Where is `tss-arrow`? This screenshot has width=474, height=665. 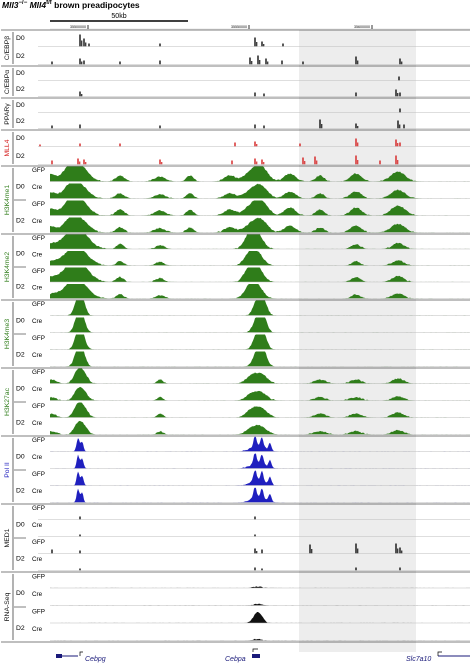 tss-arrow is located at coordinates (81, 653).